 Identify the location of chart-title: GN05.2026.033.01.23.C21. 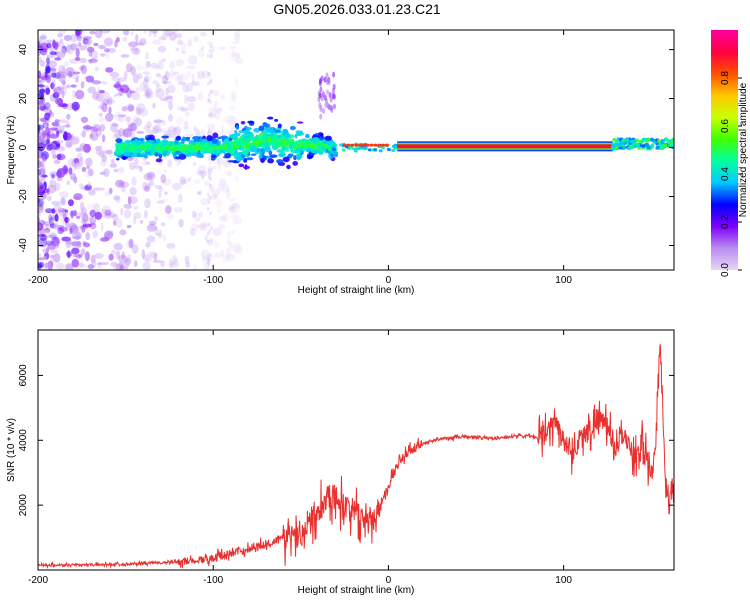
(357, 9).